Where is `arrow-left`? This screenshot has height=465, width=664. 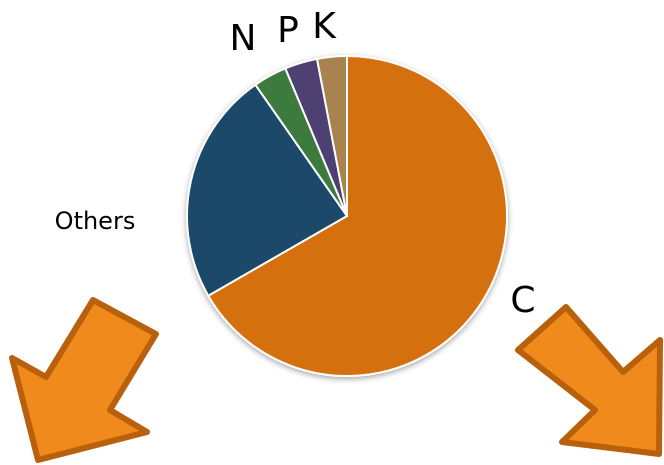 arrow-left is located at coordinates (84, 380).